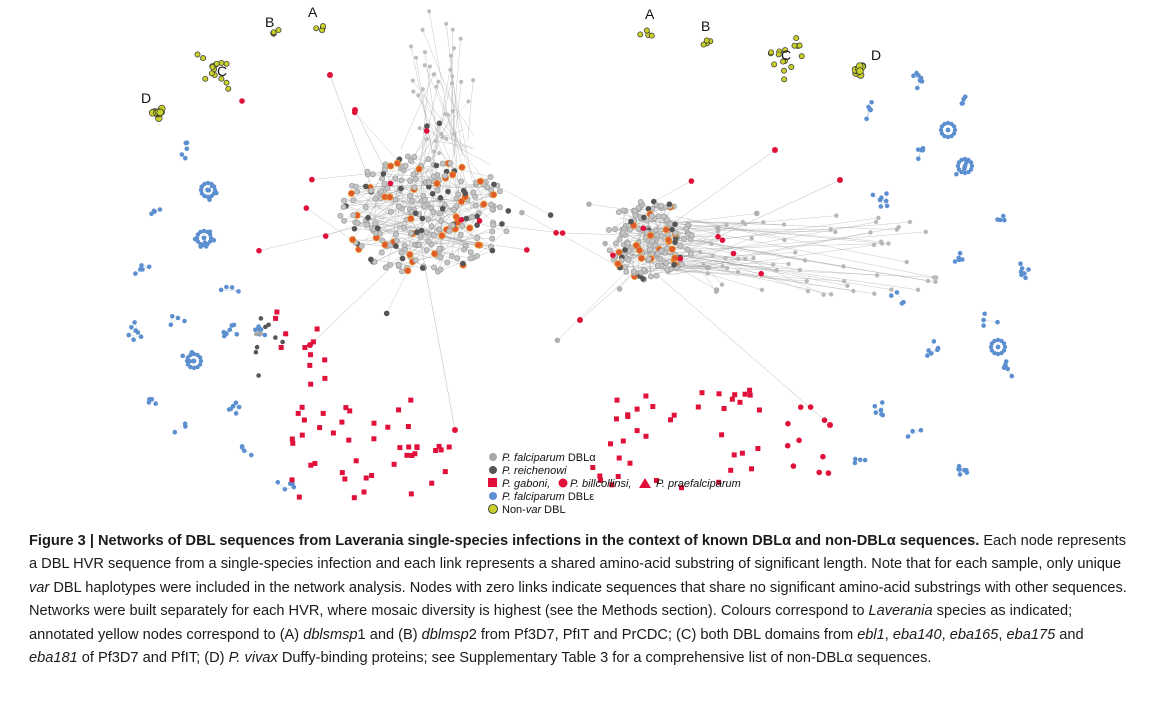 This screenshot has height=706, width=1156. What do you see at coordinates (871, 634) in the screenshot?
I see `caption-ebl1: ebl1` at bounding box center [871, 634].